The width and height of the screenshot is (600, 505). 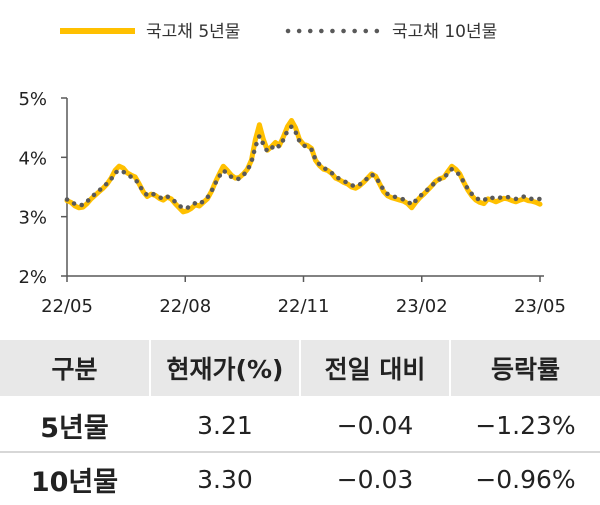 I want to click on y-ticks: 2% 3% 4% 5%, so click(x=42, y=188).